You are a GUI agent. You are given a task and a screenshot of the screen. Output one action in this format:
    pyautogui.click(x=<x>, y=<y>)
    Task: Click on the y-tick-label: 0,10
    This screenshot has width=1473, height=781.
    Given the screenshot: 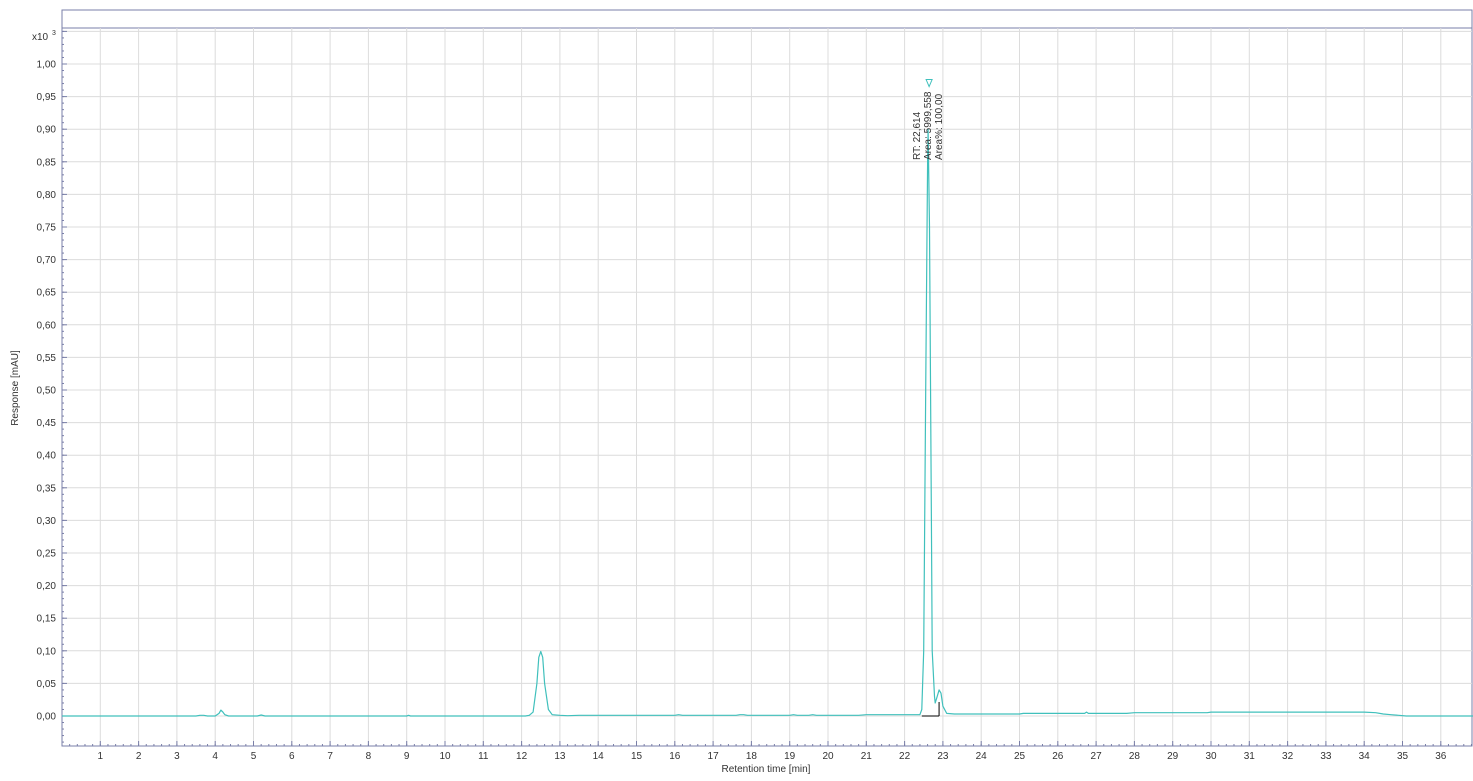 What is the action you would take?
    pyautogui.click(x=47, y=651)
    